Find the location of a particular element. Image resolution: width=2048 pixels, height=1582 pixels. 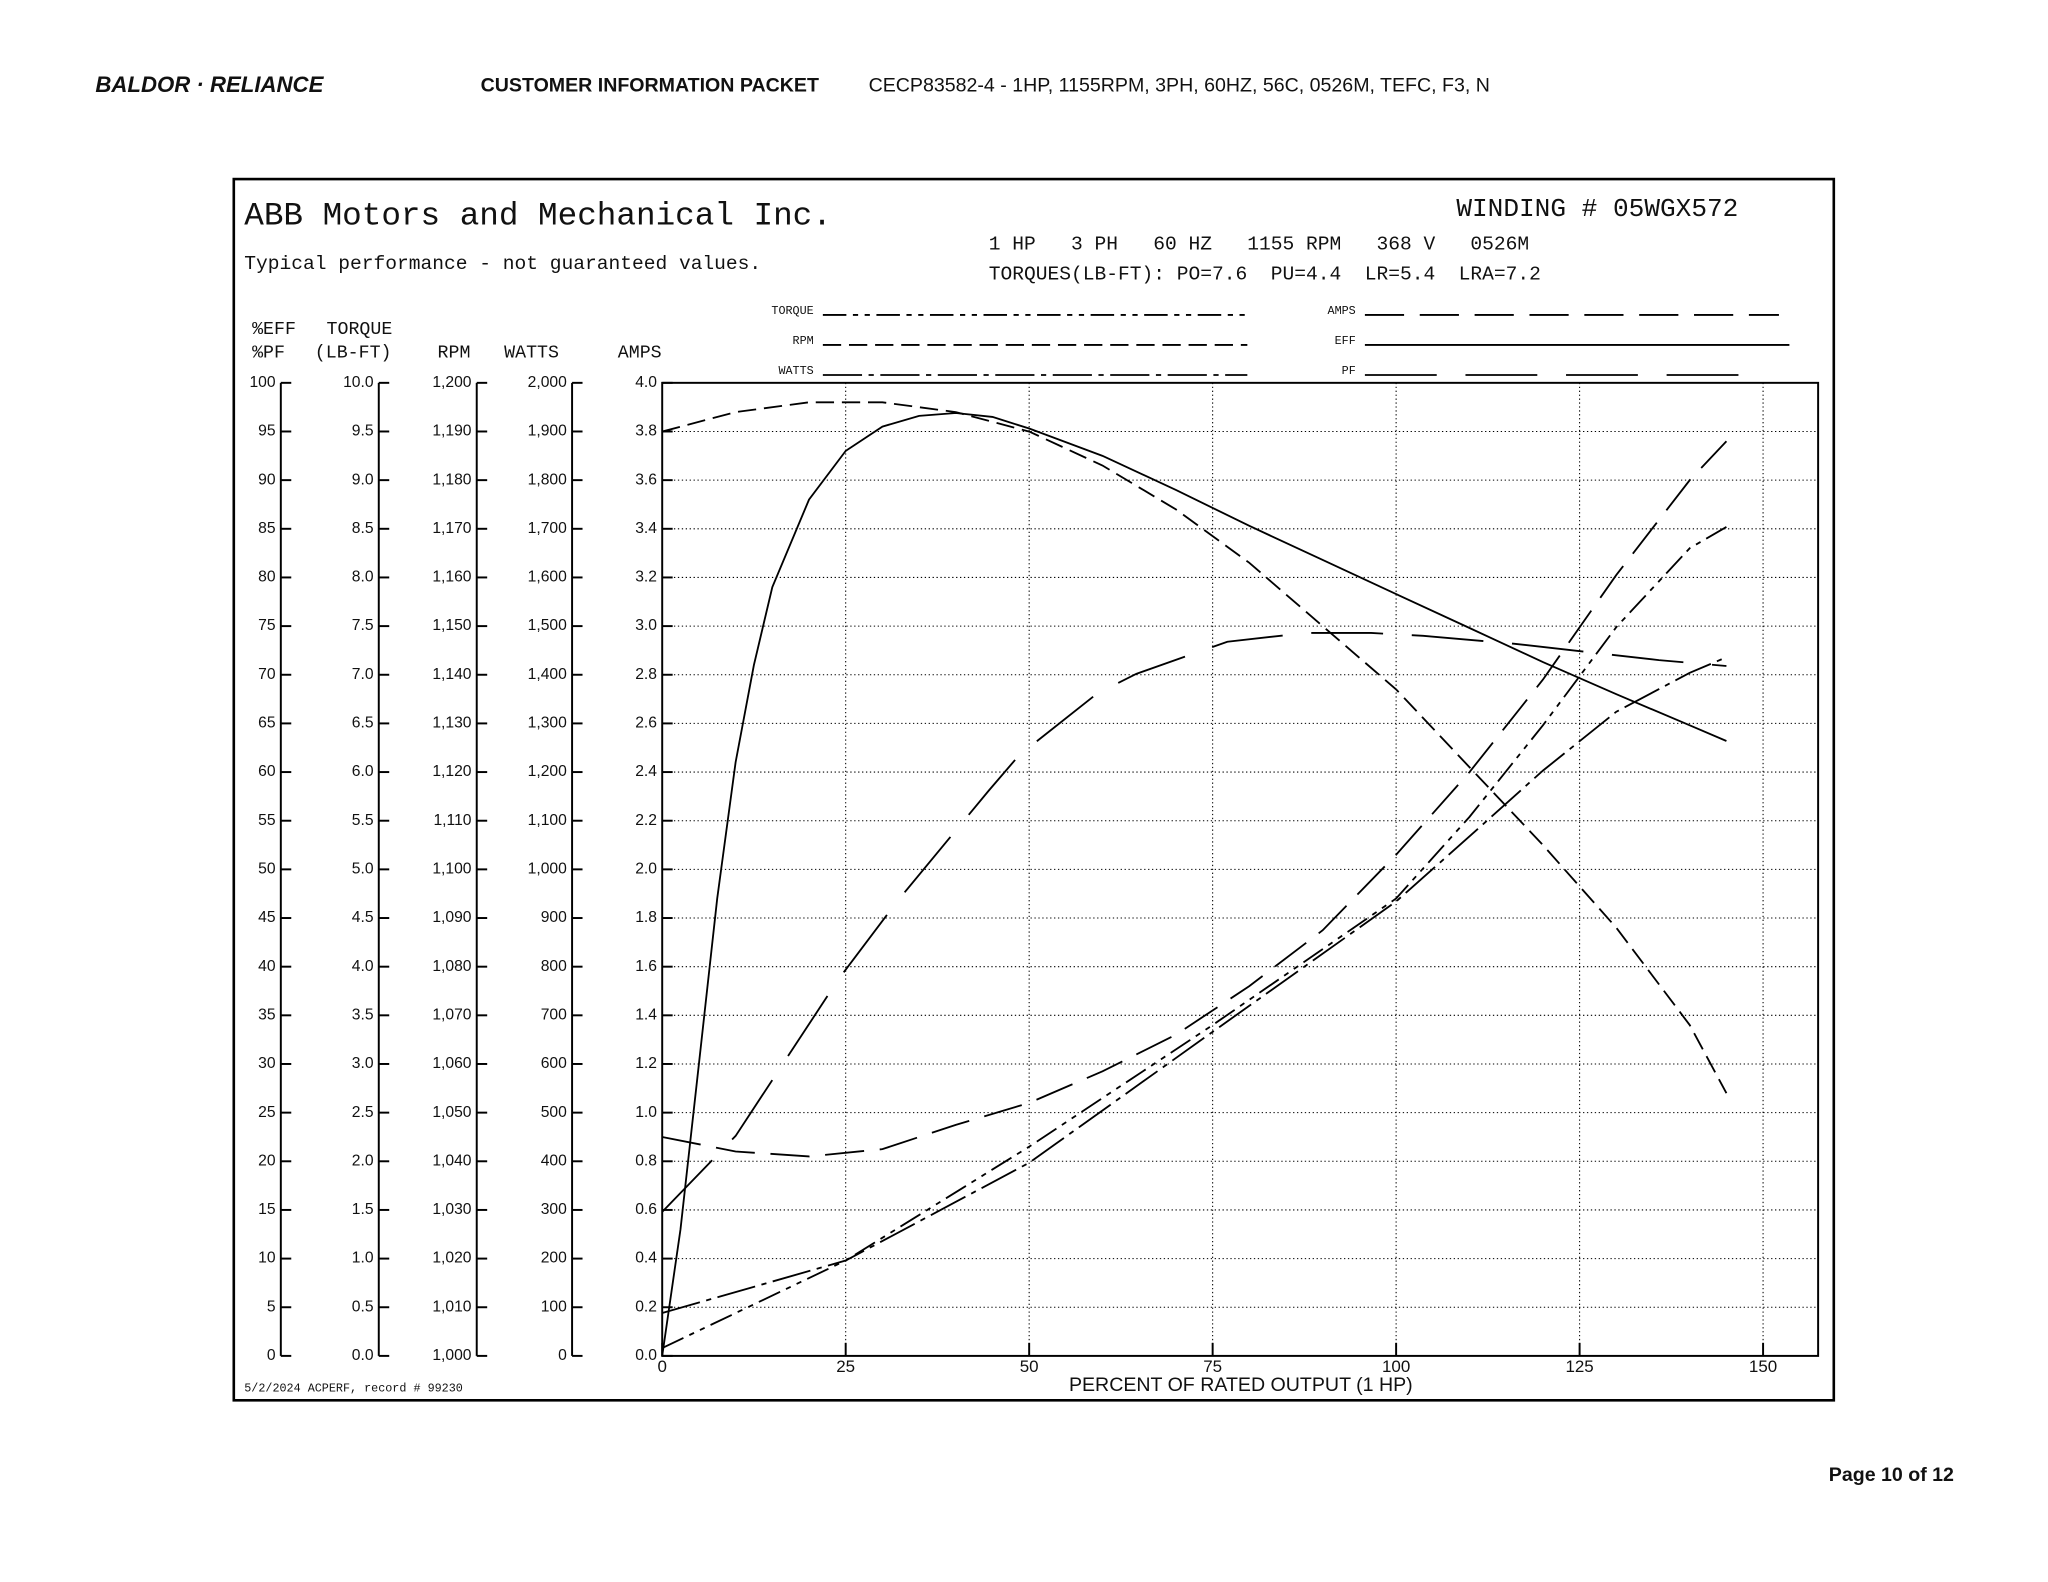

footnote: 5/2/2024 ACPERF, record # 99230 is located at coordinates (353, 1389).